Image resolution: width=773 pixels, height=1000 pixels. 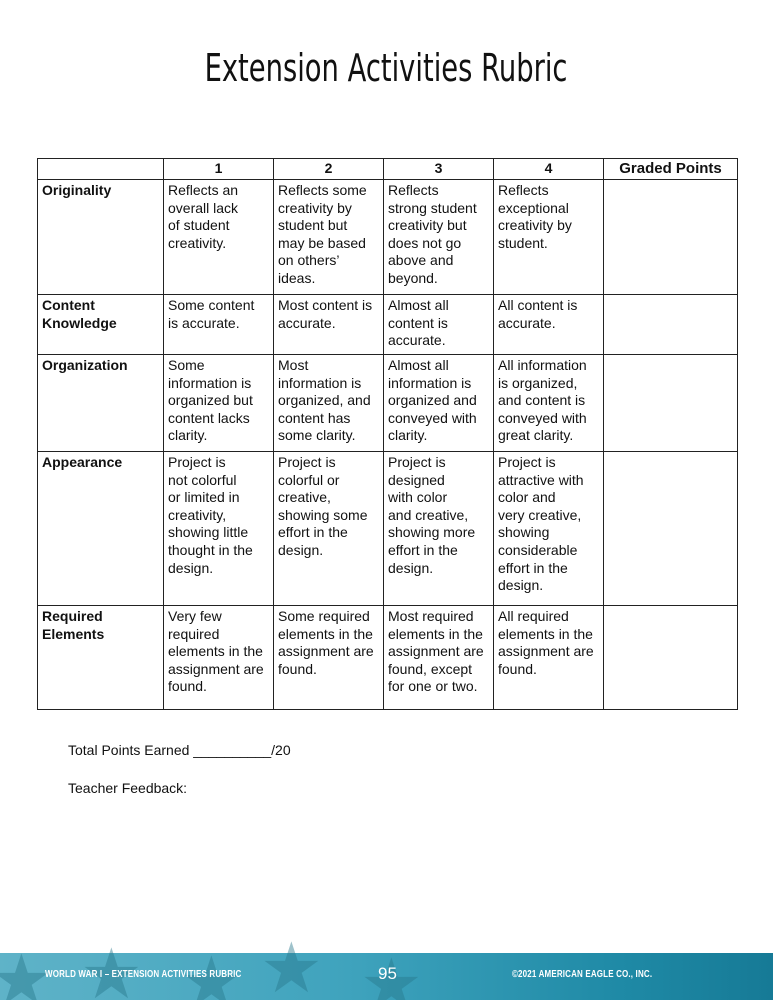 What do you see at coordinates (179, 750) in the screenshot?
I see `total-points-line: Total Points Earned __________/20` at bounding box center [179, 750].